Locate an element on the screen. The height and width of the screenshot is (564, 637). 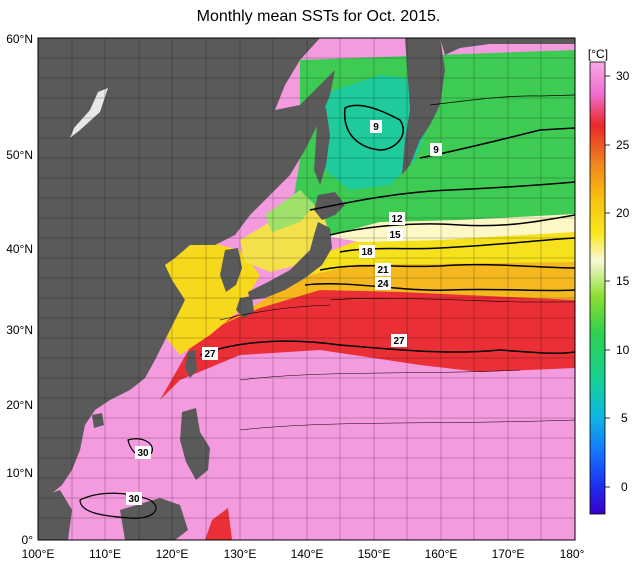
land-north is located at coordinates (507, 46).